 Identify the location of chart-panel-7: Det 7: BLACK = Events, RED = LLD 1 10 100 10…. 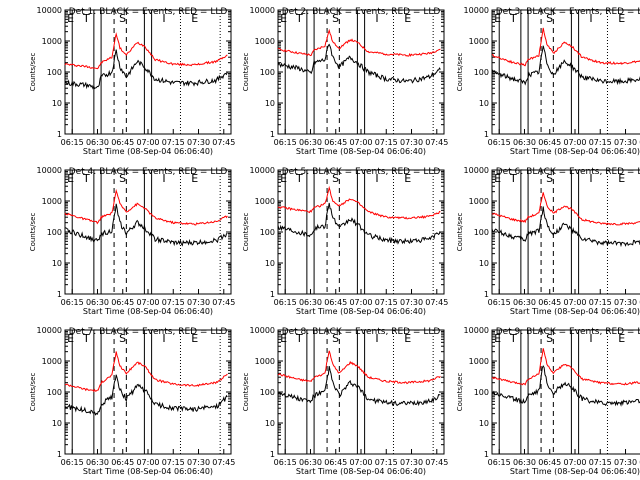
(132, 401).